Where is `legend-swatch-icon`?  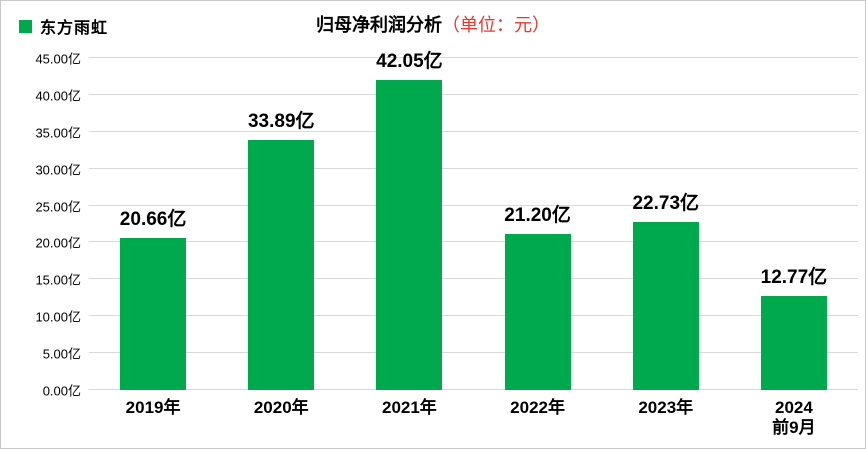 legend-swatch-icon is located at coordinates (25, 26).